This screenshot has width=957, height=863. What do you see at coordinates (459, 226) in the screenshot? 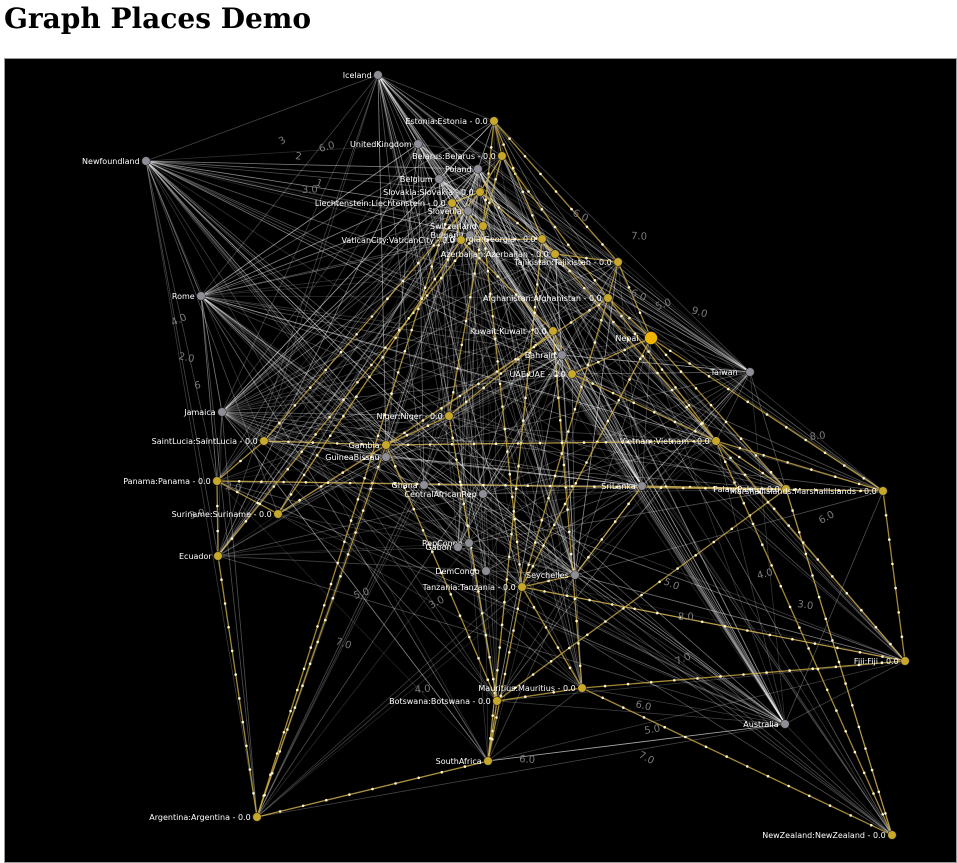
I see `node-switzerland: Switzerland` at bounding box center [459, 226].